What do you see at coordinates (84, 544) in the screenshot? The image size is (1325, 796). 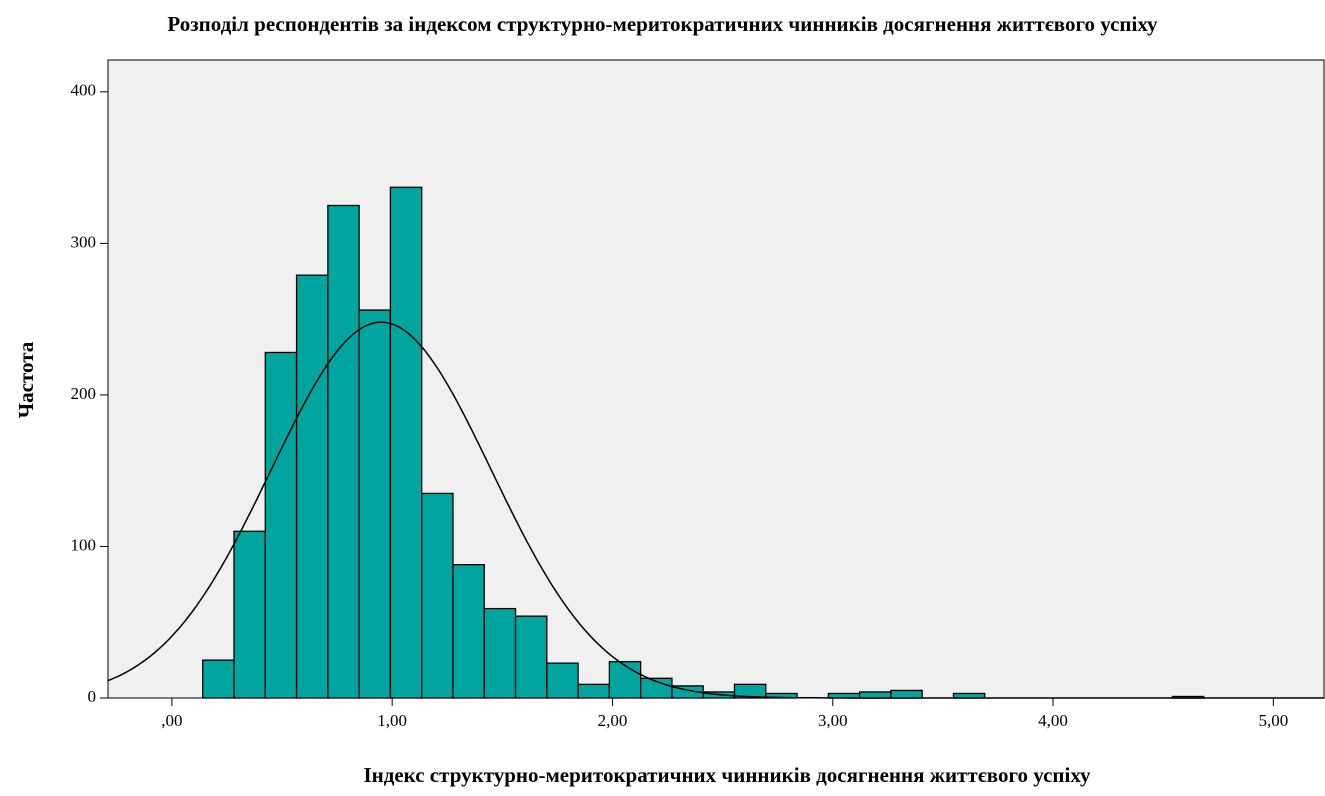 I see `y-tick-label: 100` at bounding box center [84, 544].